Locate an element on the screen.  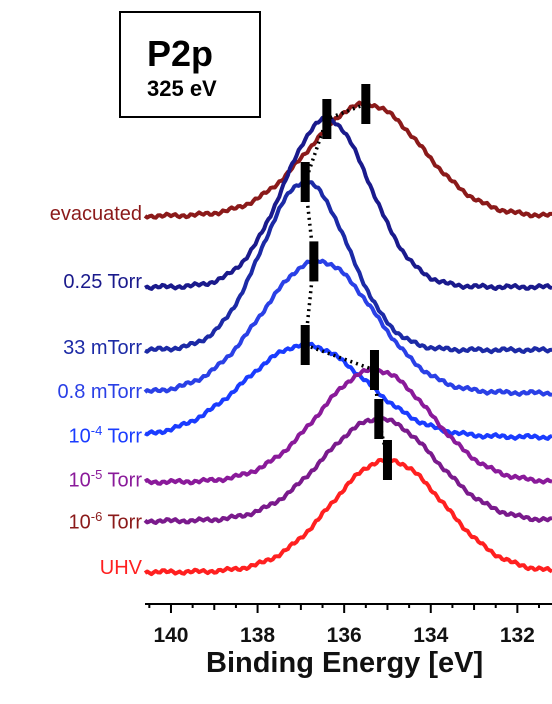
label-1e-5-base: 10 is located at coordinates (79, 480).